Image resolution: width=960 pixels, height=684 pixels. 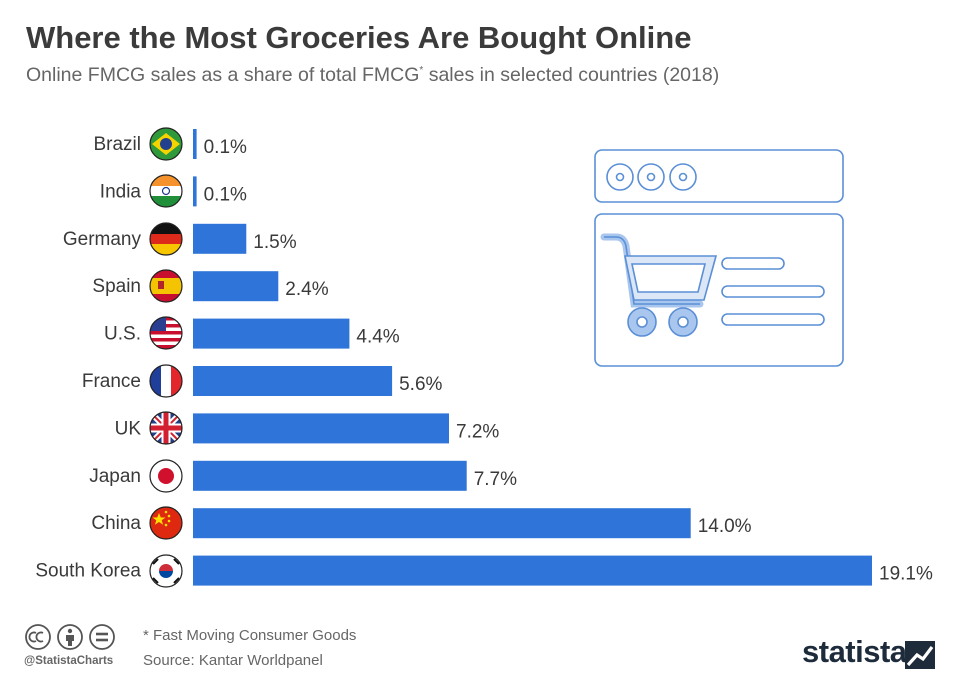 What do you see at coordinates (38, 637) in the screenshot?
I see `cc-icon` at bounding box center [38, 637].